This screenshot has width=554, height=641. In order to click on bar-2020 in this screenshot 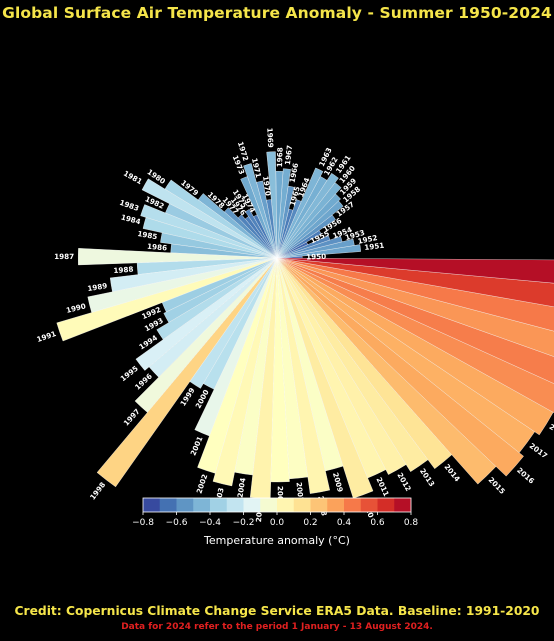, I will do `click(415, 320)`.